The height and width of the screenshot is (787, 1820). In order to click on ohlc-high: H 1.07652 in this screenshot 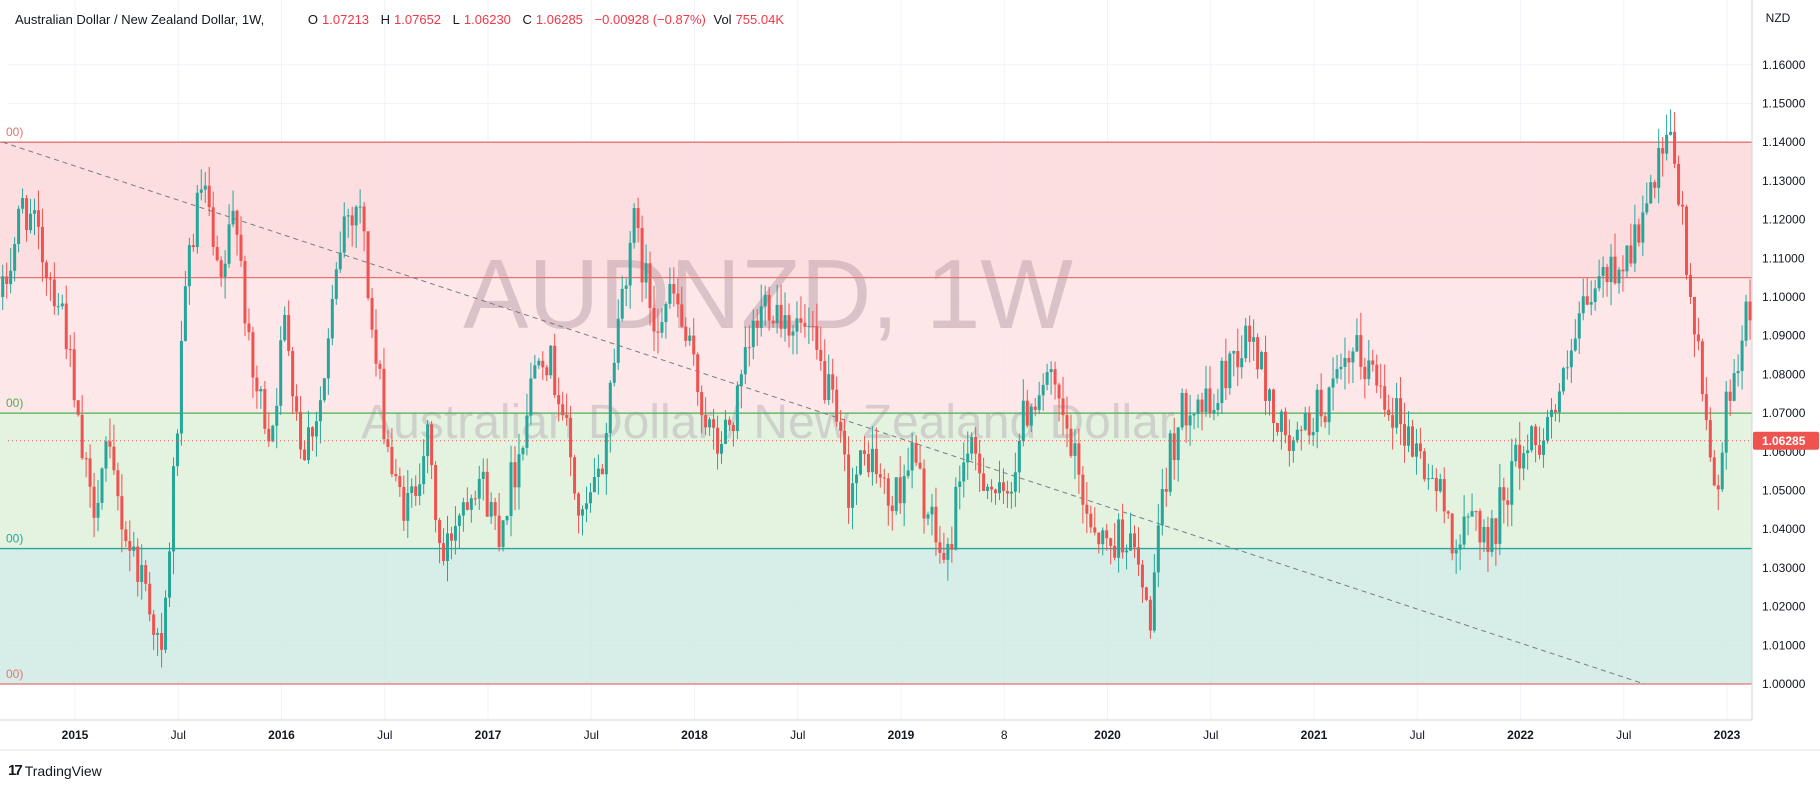, I will do `click(413, 19)`.